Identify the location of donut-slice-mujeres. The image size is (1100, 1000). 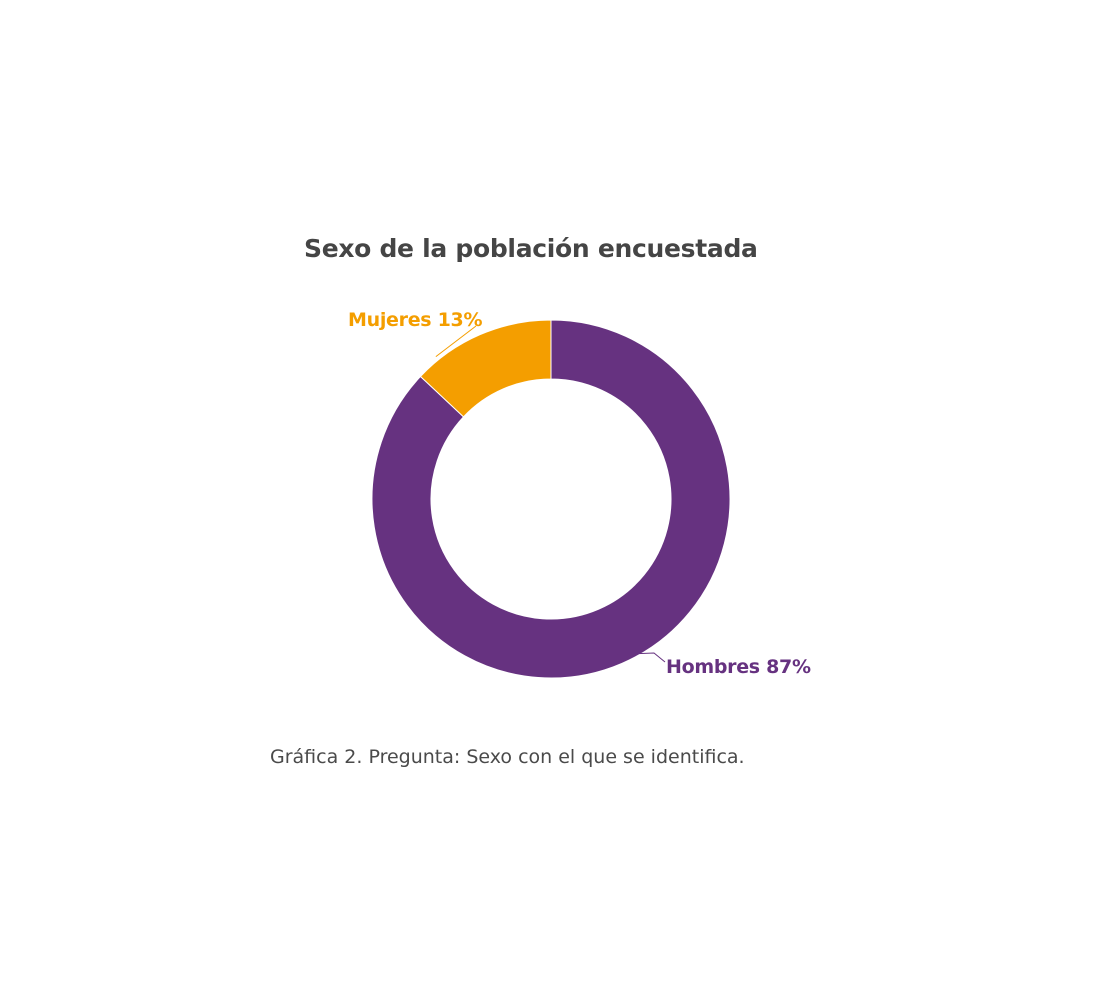
(485, 368).